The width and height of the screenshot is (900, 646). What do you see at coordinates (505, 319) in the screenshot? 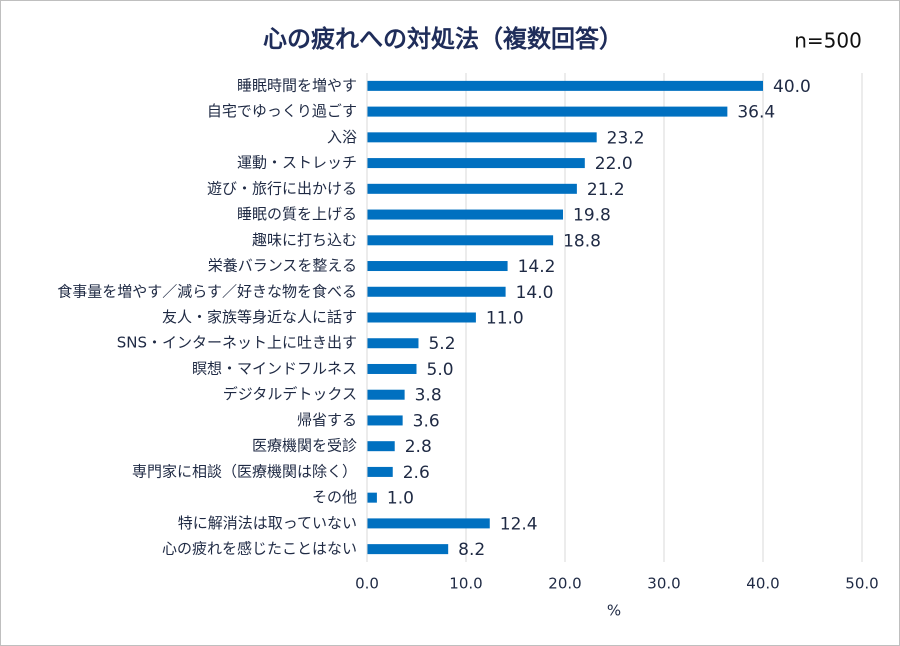
I see `value-label: 11.0` at bounding box center [505, 319].